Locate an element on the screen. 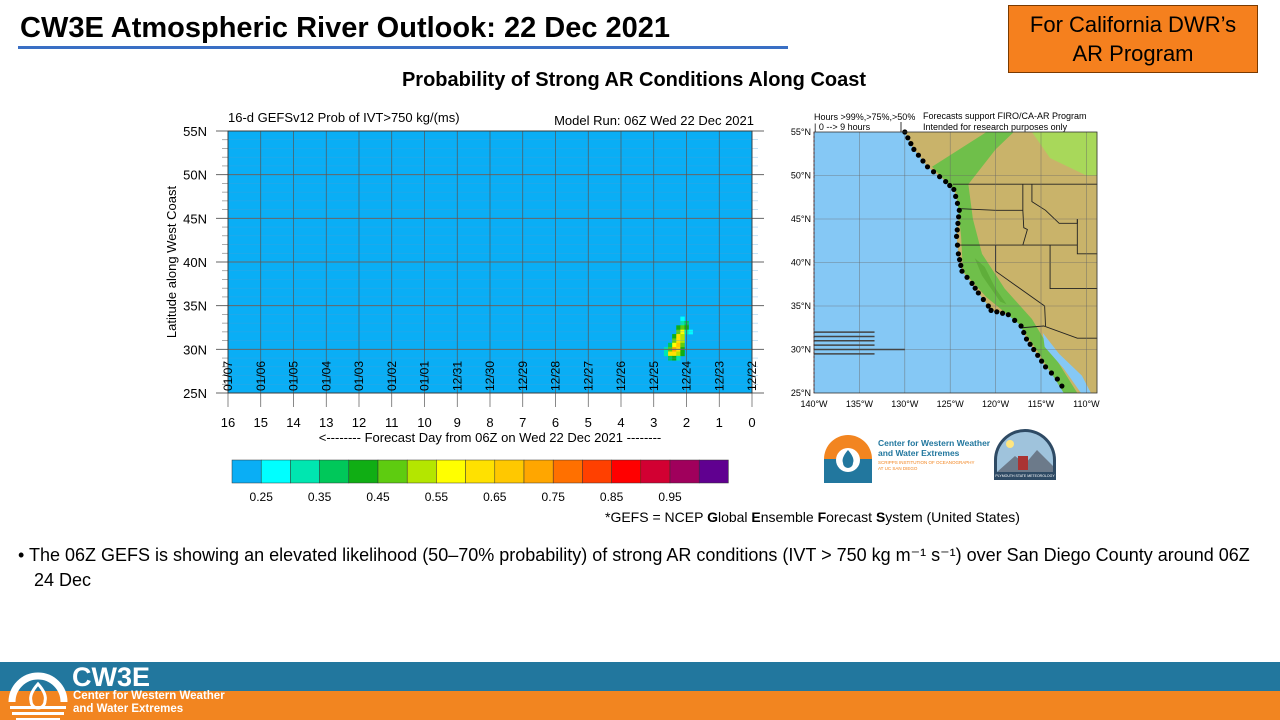 This screenshot has width=1280, height=720. logo-text-4: AT UC SAN DIEGO is located at coordinates (898, 468).